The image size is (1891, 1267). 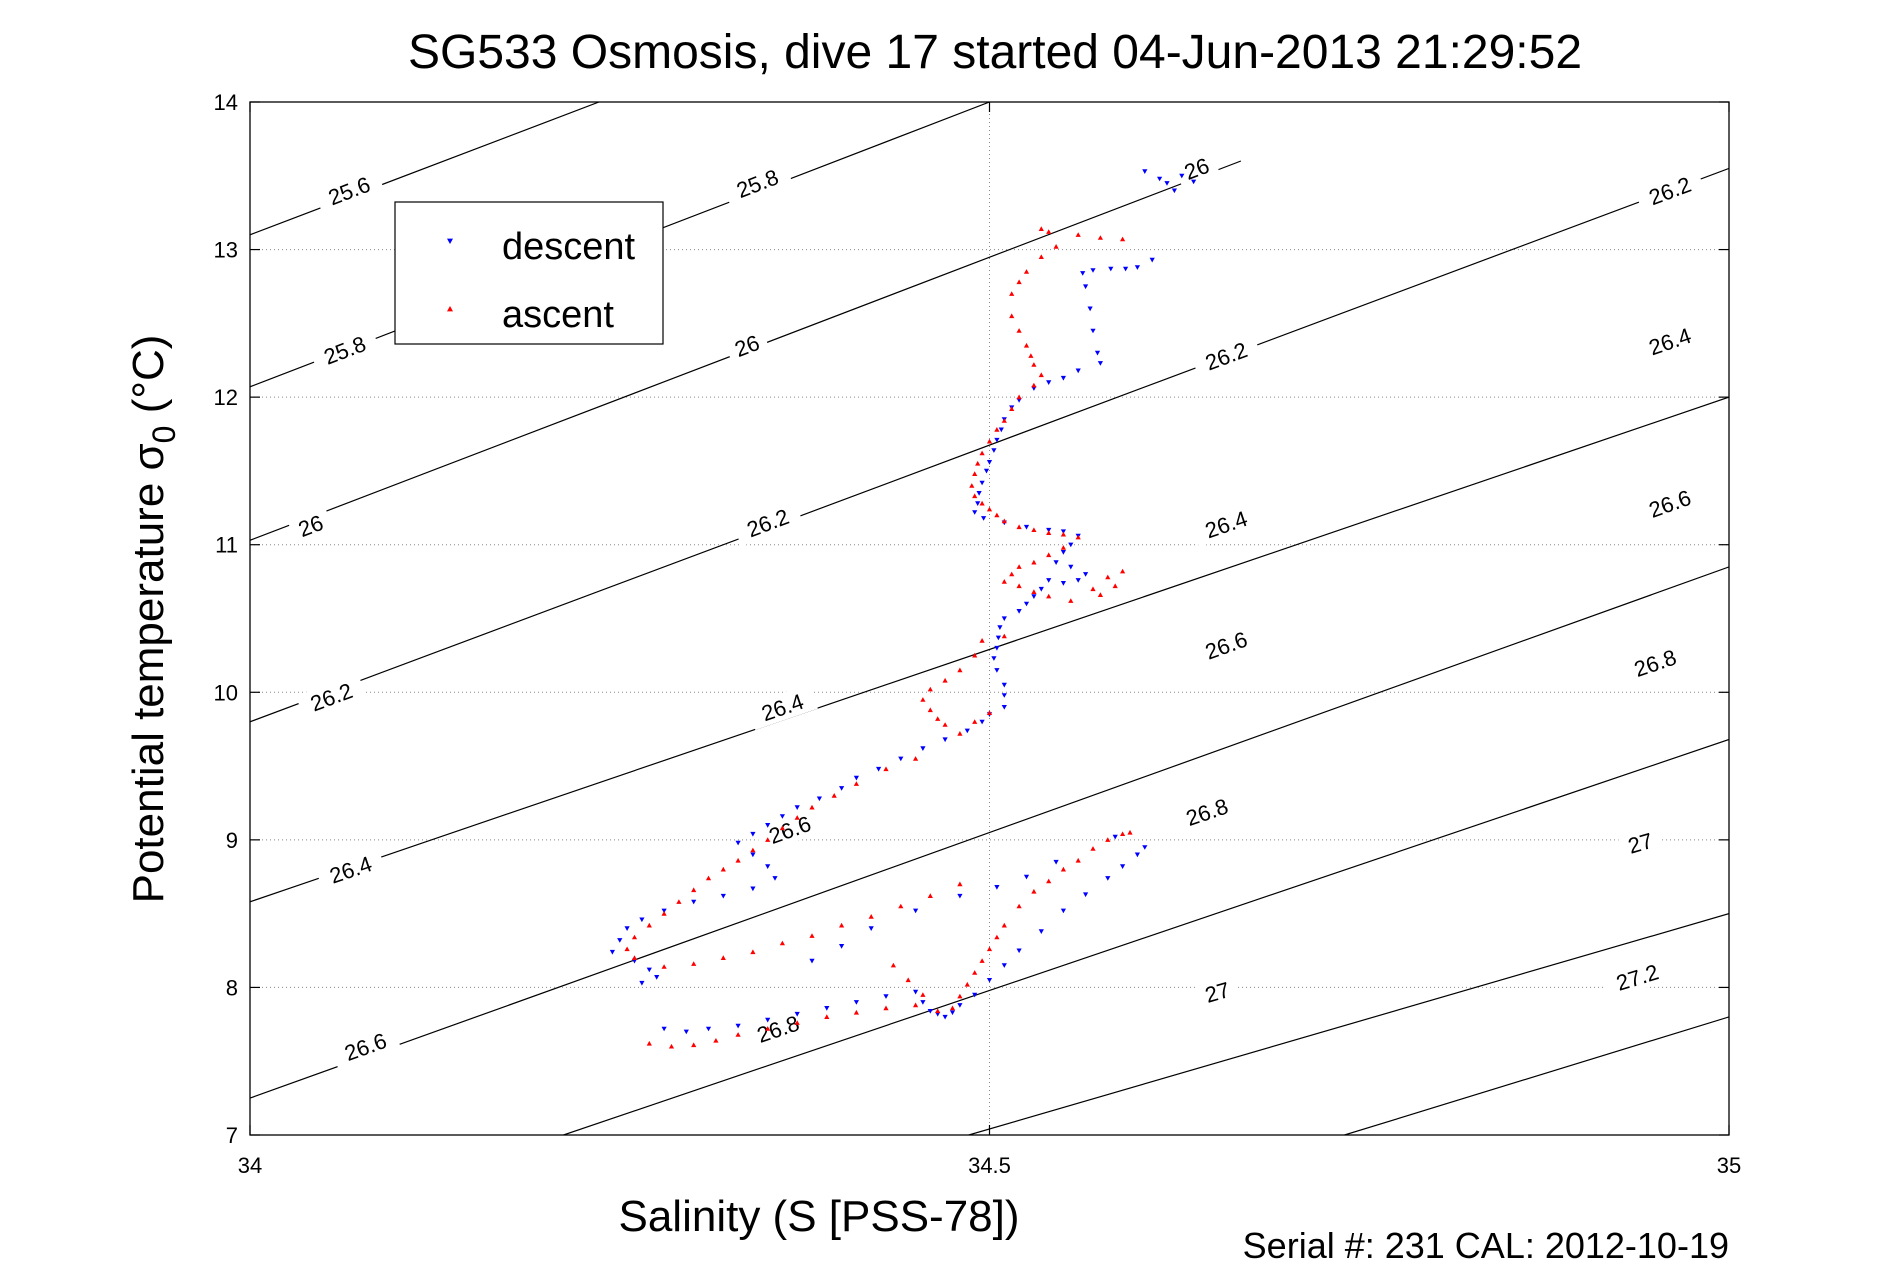 What do you see at coordinates (558, 315) in the screenshot?
I see `legend-label-ascent: ascent` at bounding box center [558, 315].